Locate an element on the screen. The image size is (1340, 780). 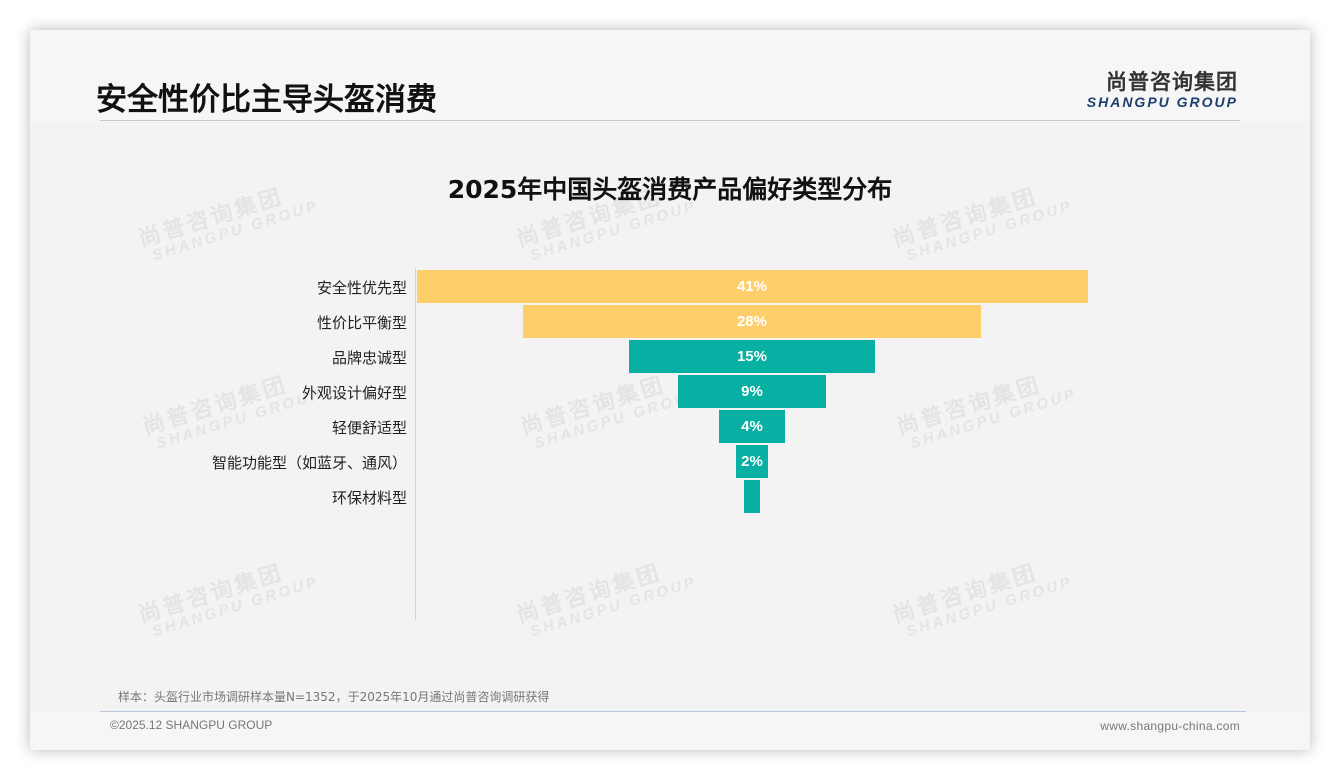
company-logo: 尚普咨询集团 SHANGPU GROUP is located at coordinates (1162, 88).